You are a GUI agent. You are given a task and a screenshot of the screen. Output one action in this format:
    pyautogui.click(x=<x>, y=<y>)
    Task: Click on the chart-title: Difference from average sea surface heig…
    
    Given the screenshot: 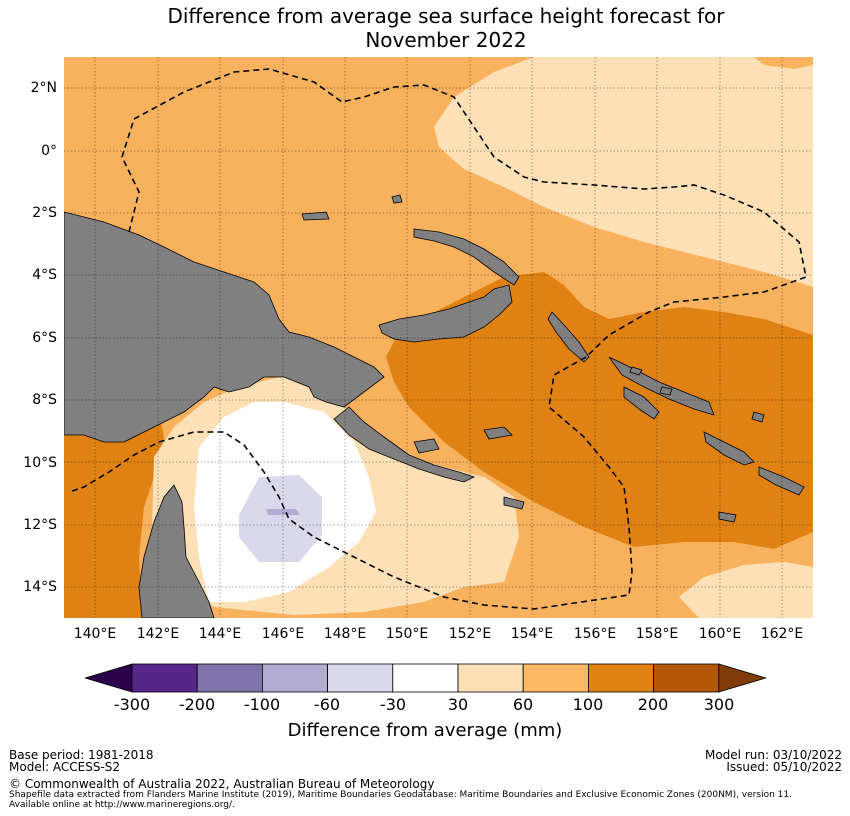 What is the action you would take?
    pyautogui.click(x=425, y=28)
    